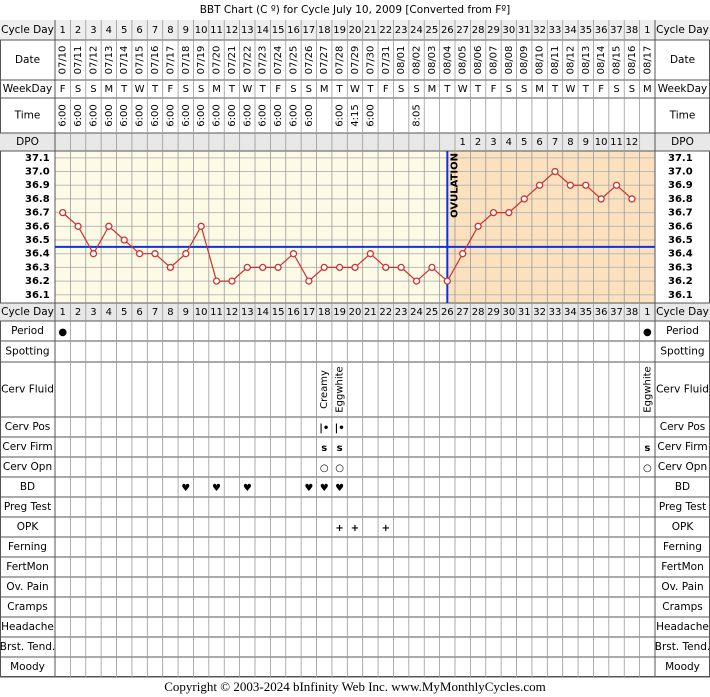 The height and width of the screenshot is (697, 710). I want to click on cell-text: 11, so click(216, 312).